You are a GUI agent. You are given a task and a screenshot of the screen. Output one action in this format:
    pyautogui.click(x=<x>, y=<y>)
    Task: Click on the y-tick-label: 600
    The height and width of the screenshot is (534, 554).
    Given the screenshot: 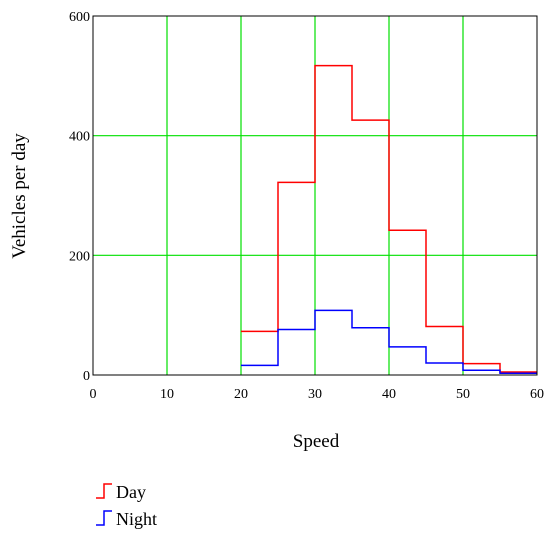 What is the action you would take?
    pyautogui.click(x=79, y=17)
    